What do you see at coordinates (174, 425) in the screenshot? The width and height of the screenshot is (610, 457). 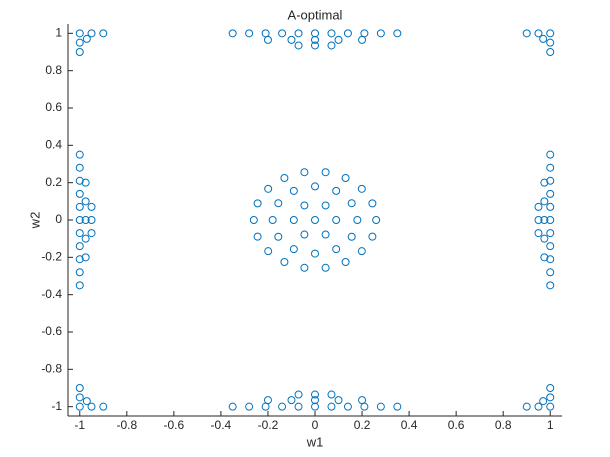 I see `x-tick-label: -0.6` at bounding box center [174, 425].